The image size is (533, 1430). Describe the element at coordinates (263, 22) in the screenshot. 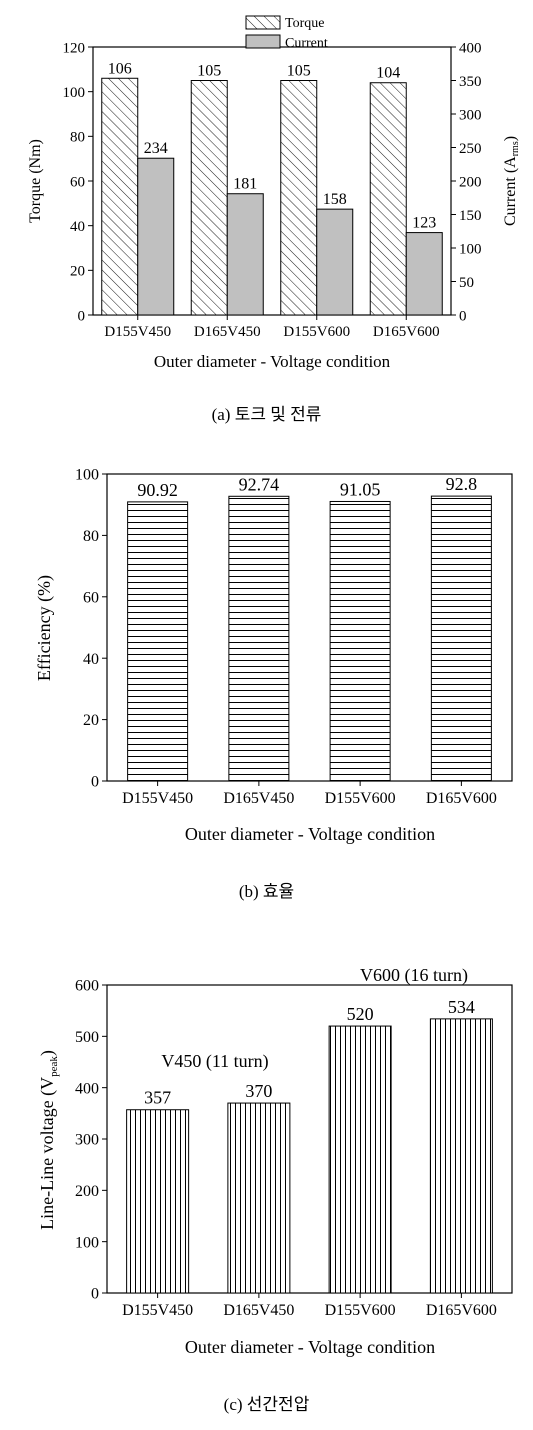

I see `legend-swatch-torque` at that location.